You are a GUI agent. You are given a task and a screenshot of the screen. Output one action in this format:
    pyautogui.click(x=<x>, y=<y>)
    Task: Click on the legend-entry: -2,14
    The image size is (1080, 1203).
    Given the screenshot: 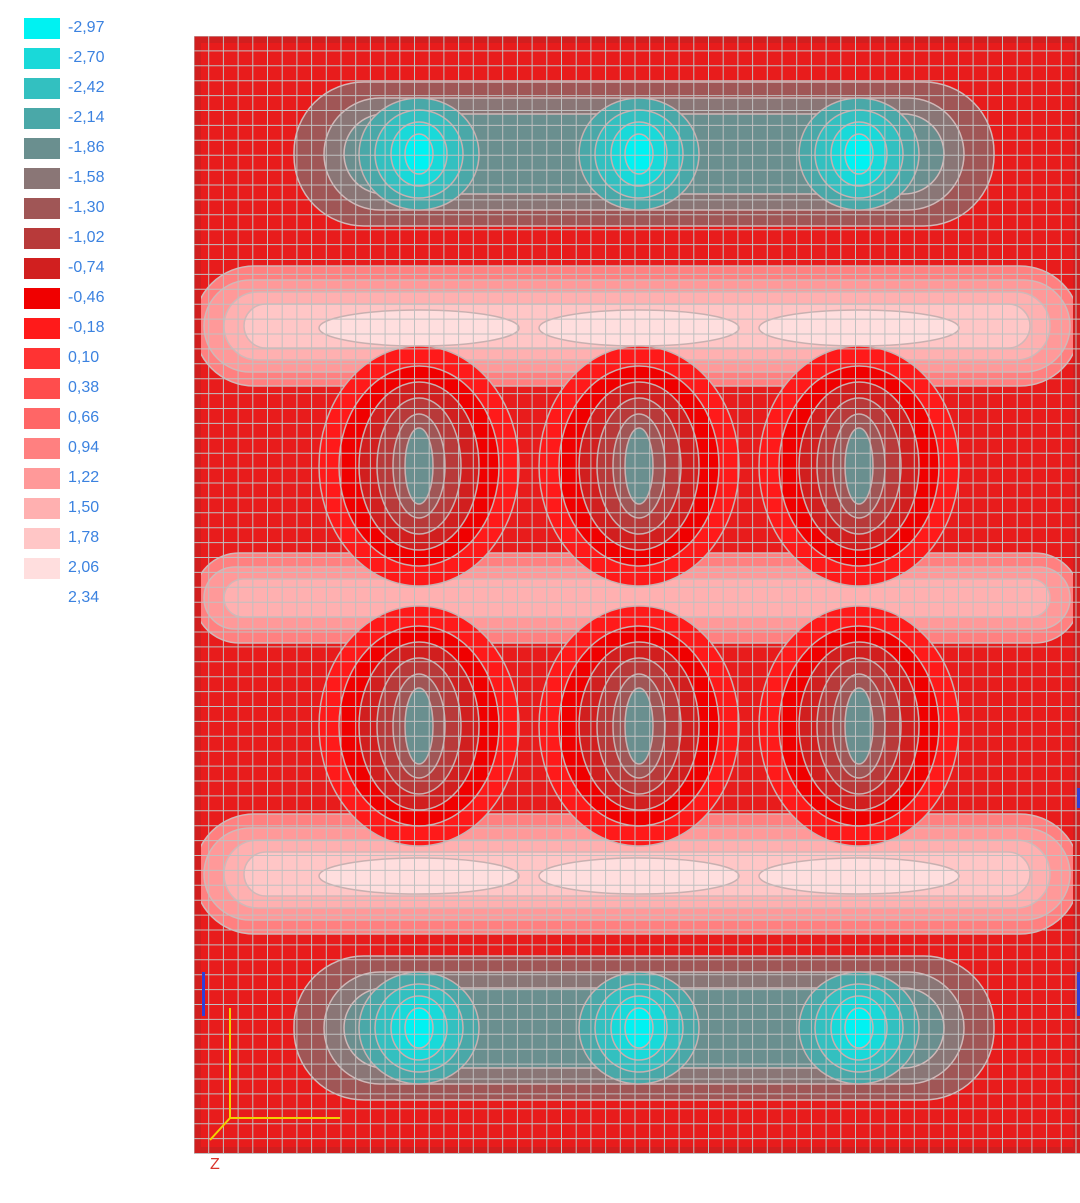 What is the action you would take?
    pyautogui.click(x=99, y=119)
    